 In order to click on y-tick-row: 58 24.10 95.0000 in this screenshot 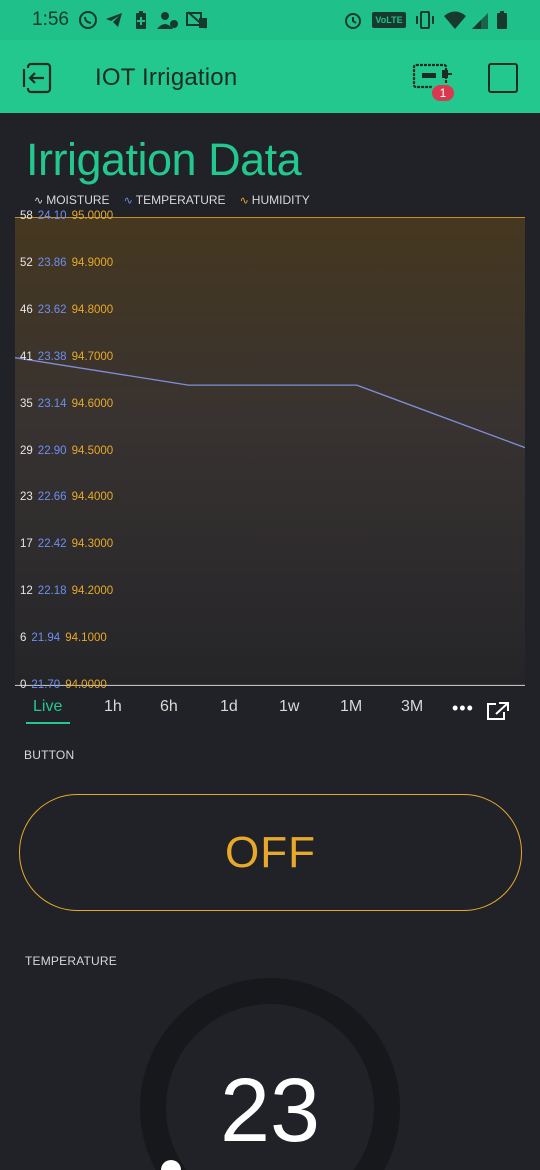, I will do `click(66, 217)`.